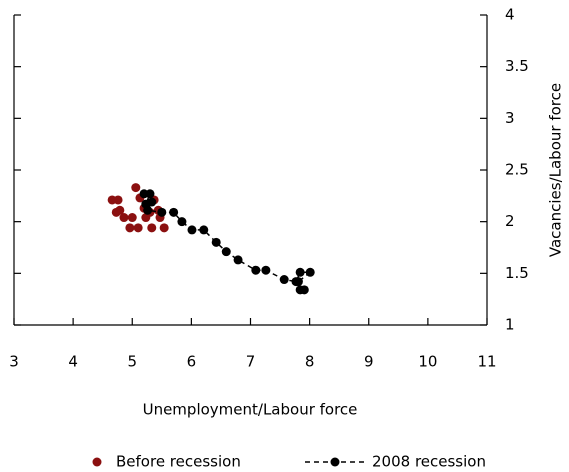 The height and width of the screenshot is (472, 569). Describe the element at coordinates (250, 410) in the screenshot. I see `x-axis-label: Unemployment/Labour force` at that location.